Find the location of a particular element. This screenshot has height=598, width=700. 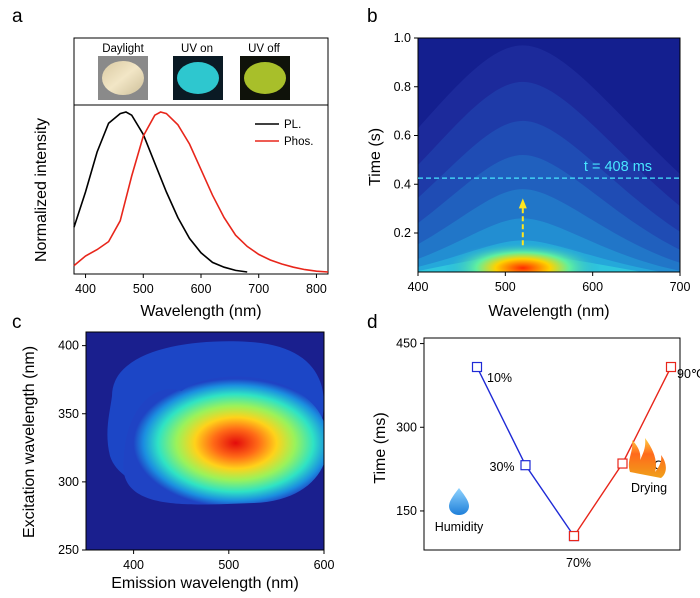

panel-label-b: b is located at coordinates (372, 16).